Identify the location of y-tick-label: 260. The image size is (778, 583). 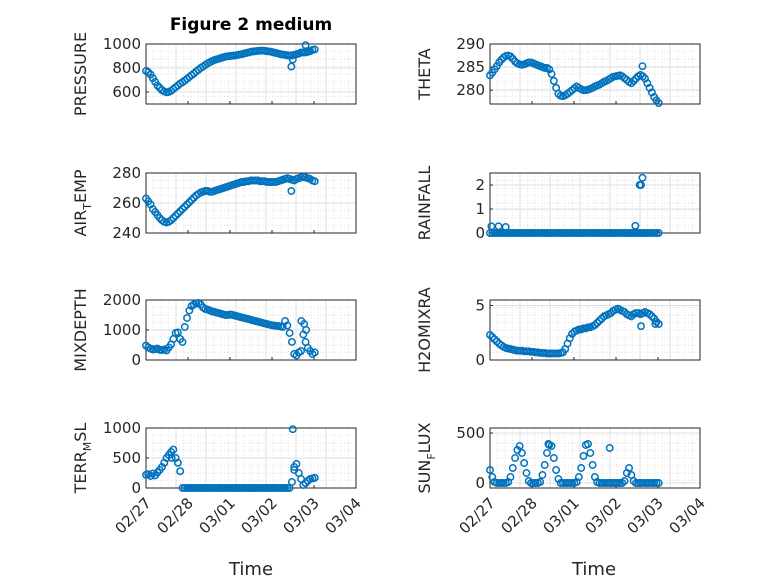
(126, 203).